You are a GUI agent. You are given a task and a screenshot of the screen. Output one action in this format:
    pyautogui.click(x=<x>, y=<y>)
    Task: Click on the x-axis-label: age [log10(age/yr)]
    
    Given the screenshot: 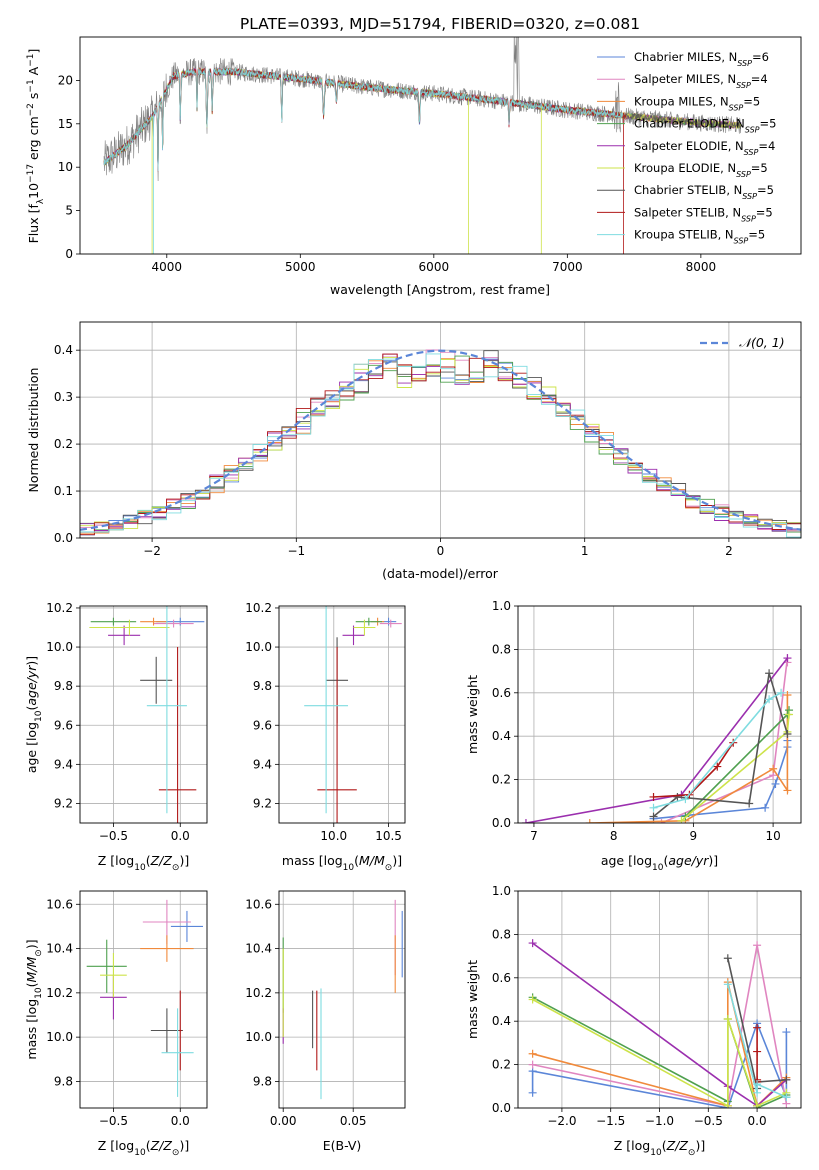 What is the action you would take?
    pyautogui.click(x=659, y=863)
    